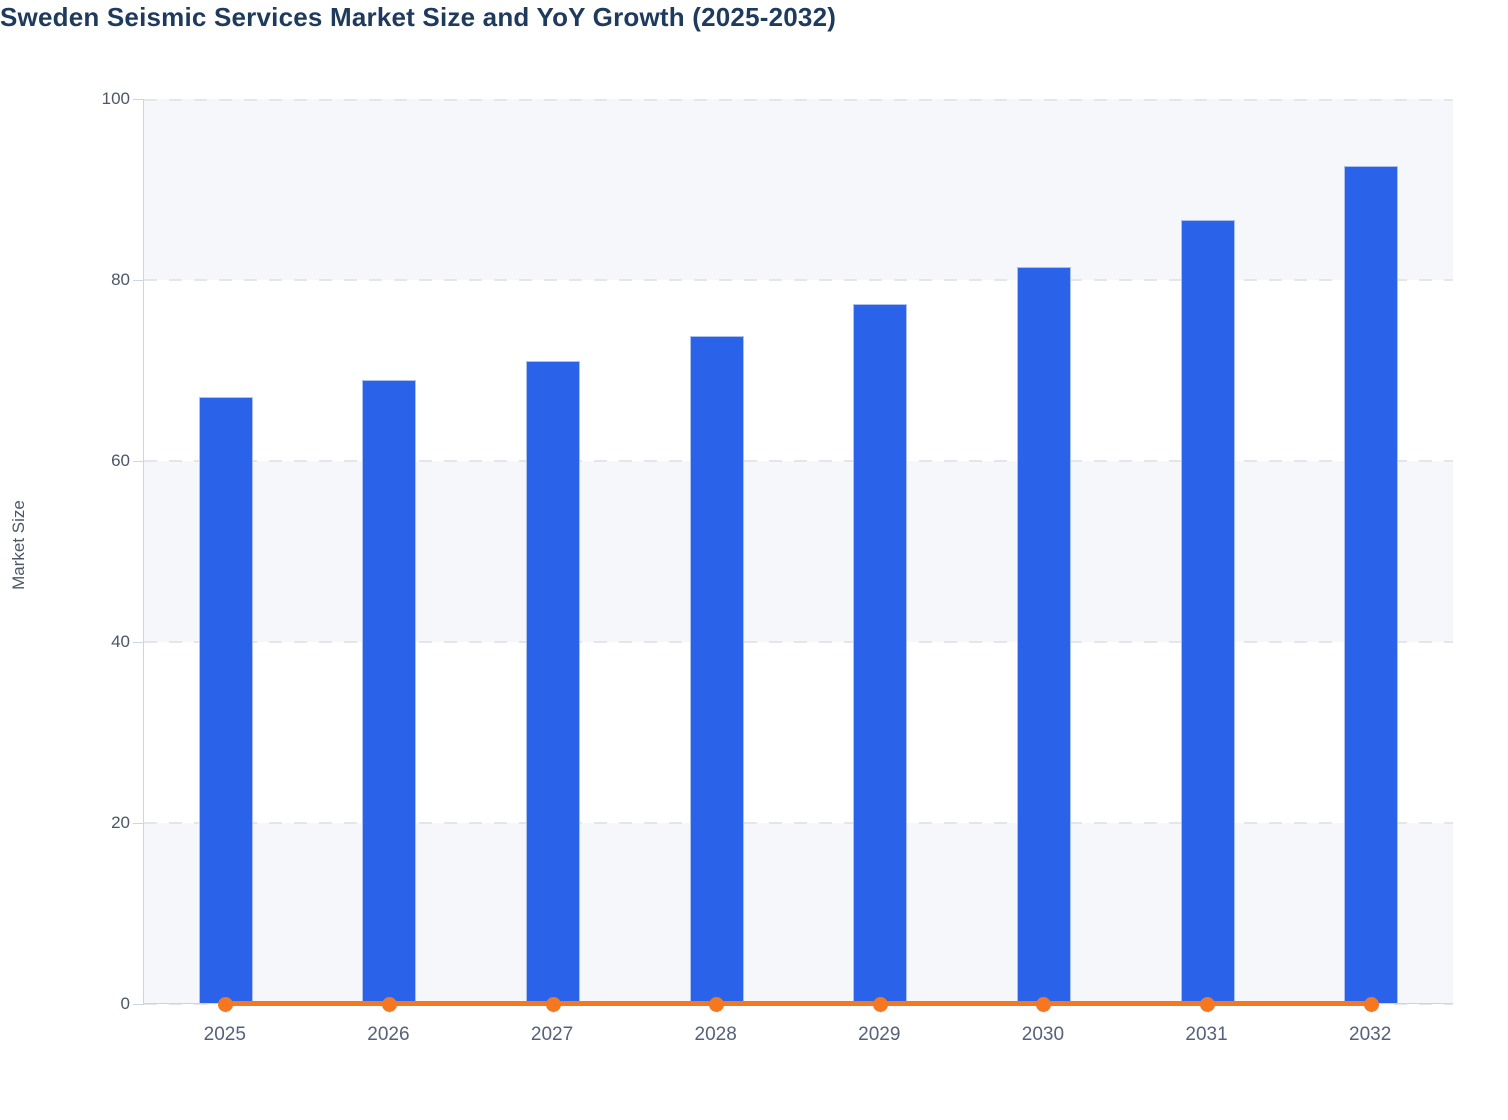  What do you see at coordinates (552, 1034) in the screenshot?
I see `x-axis-label-2027: 2027` at bounding box center [552, 1034].